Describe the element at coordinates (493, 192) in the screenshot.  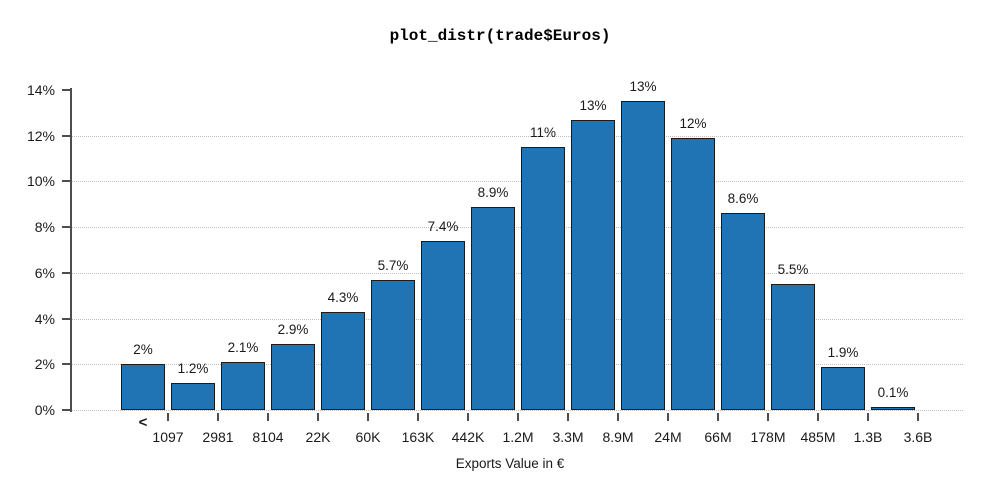
I see `bar-value-label: 8.9%` at that location.